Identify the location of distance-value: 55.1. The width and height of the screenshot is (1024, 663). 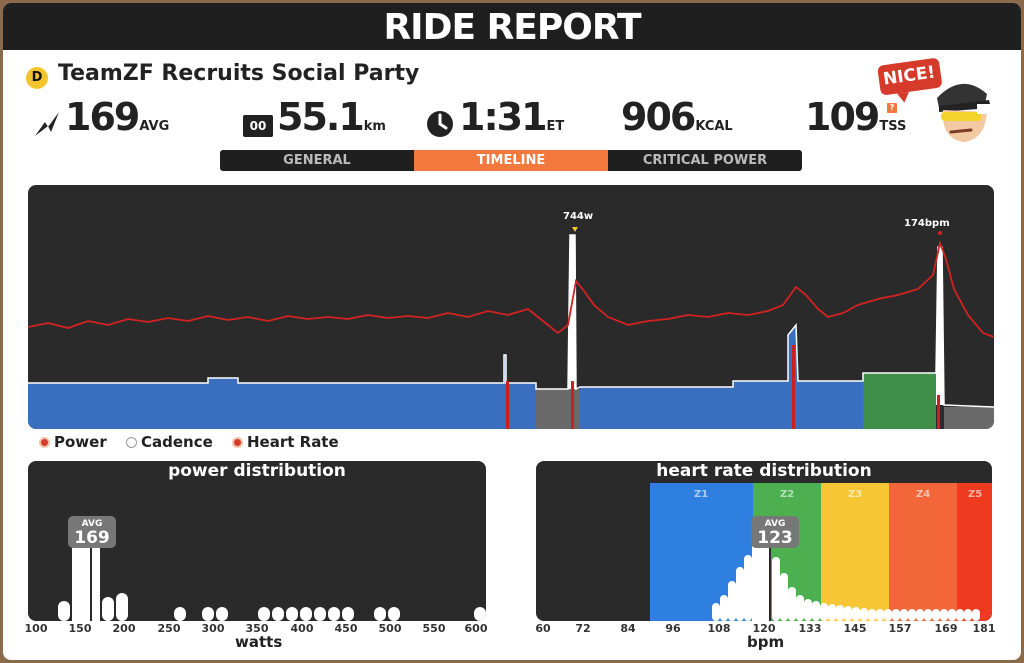
(321, 117).